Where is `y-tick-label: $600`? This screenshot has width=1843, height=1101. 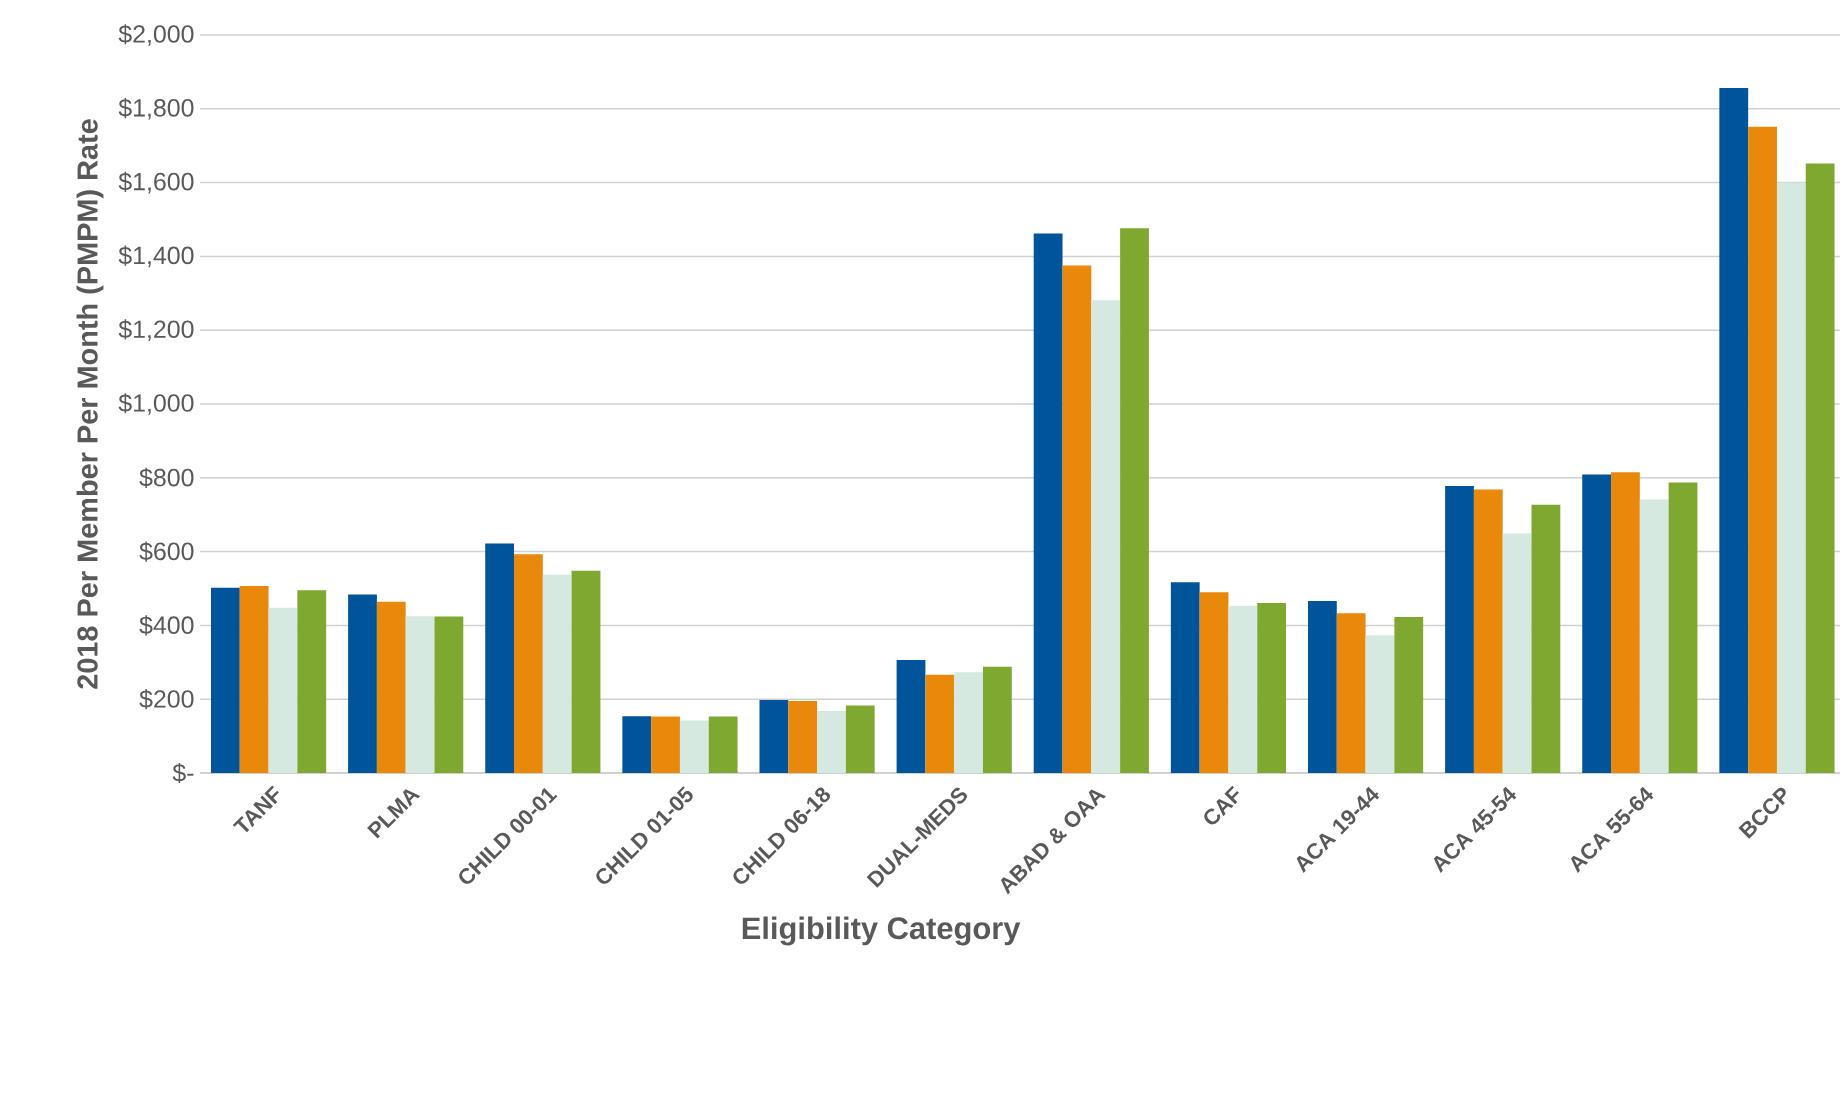
y-tick-label: $600 is located at coordinates (166, 551).